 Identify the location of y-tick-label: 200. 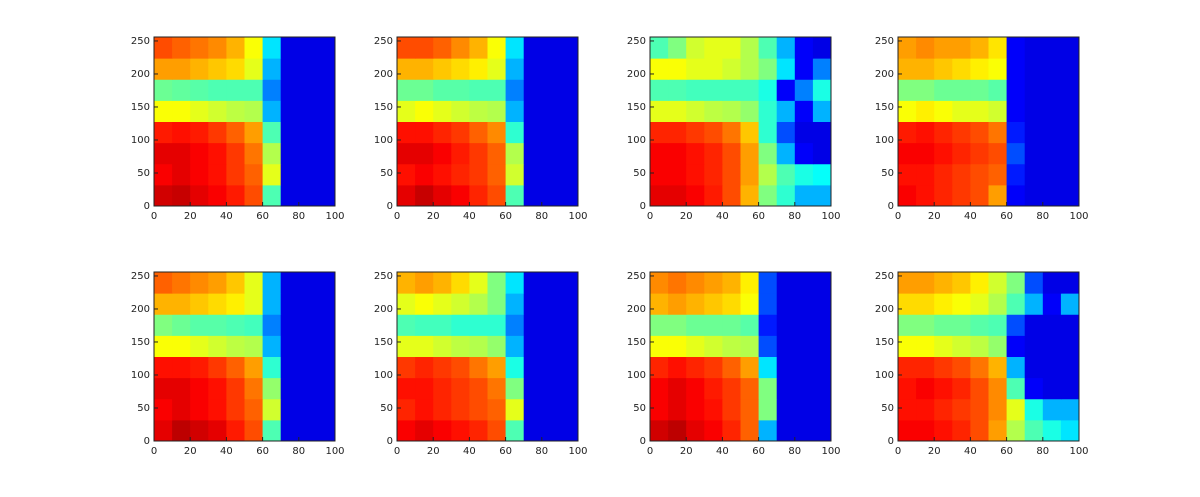
(383, 74).